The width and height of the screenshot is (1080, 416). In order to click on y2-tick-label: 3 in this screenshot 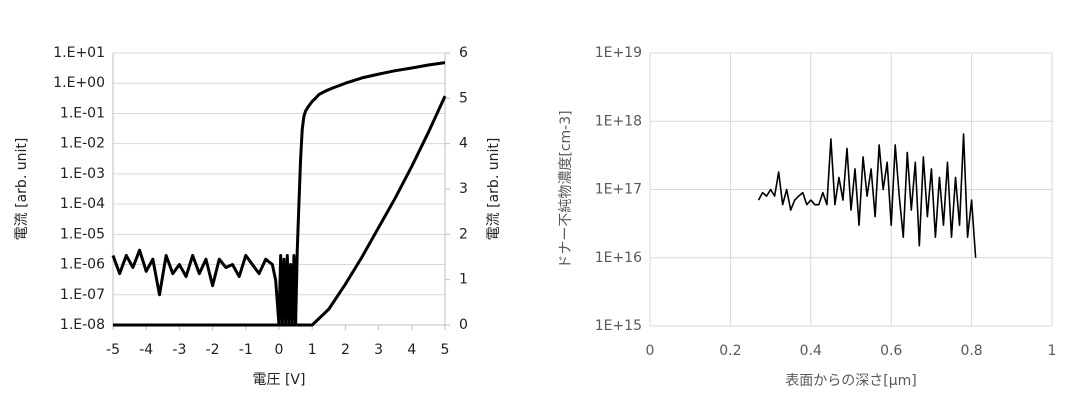, I will do `click(463, 189)`.